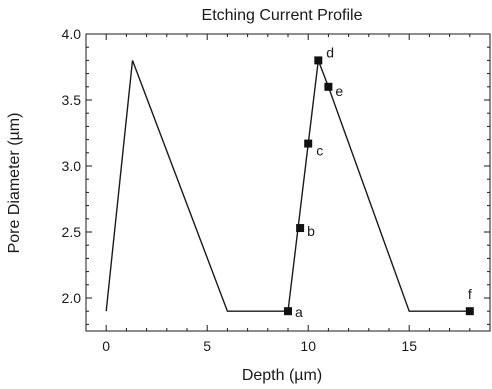  I want to click on marker-label-b: b, so click(311, 231).